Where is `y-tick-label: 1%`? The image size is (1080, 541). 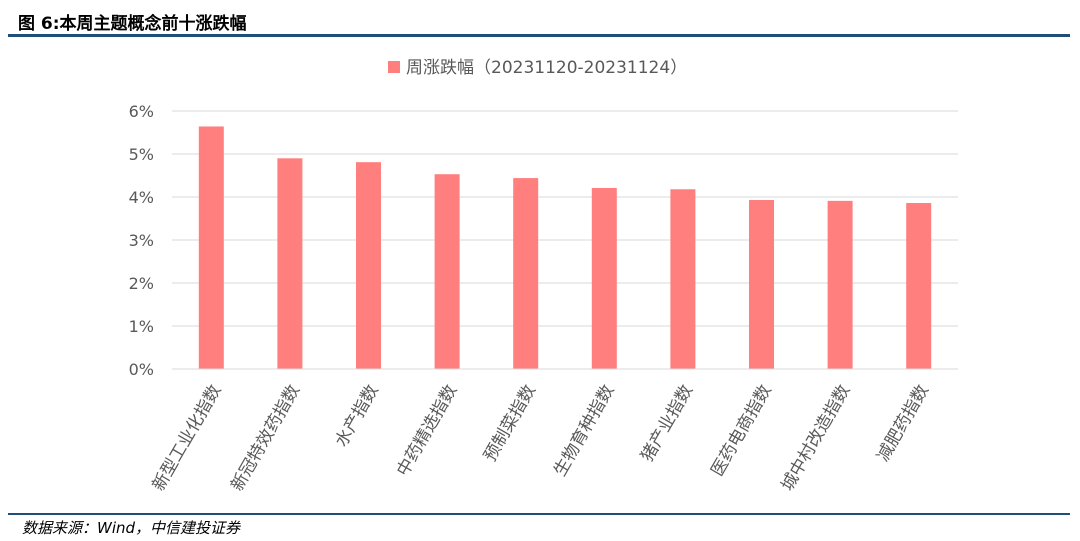
y-tick-label: 1% is located at coordinates (141, 326).